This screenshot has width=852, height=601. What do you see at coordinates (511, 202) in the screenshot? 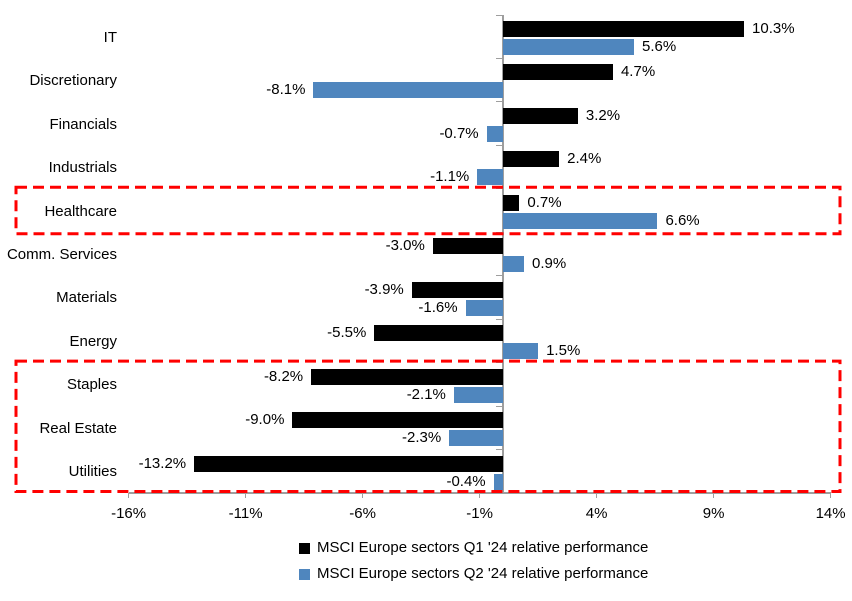
I see `bar-q1-healthcare` at bounding box center [511, 202].